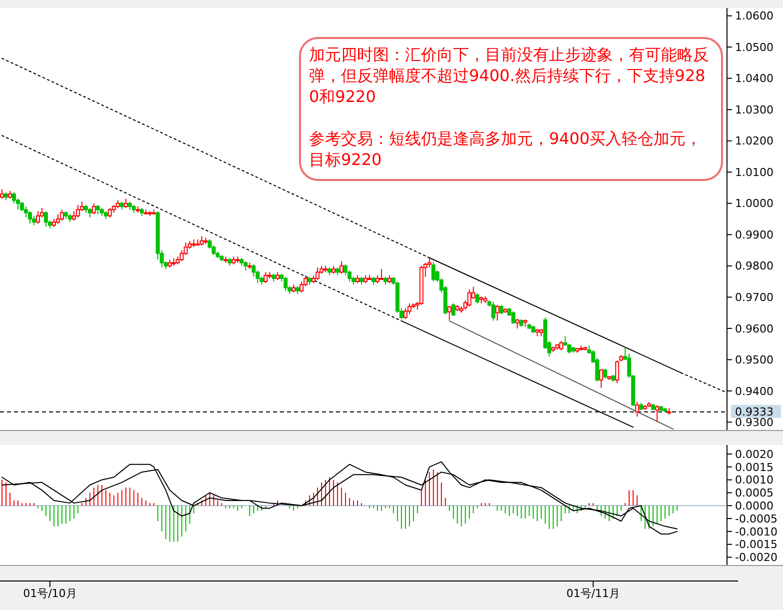 The image size is (783, 610). I want to click on y-tick-label: 1.0600, so click(754, 16).